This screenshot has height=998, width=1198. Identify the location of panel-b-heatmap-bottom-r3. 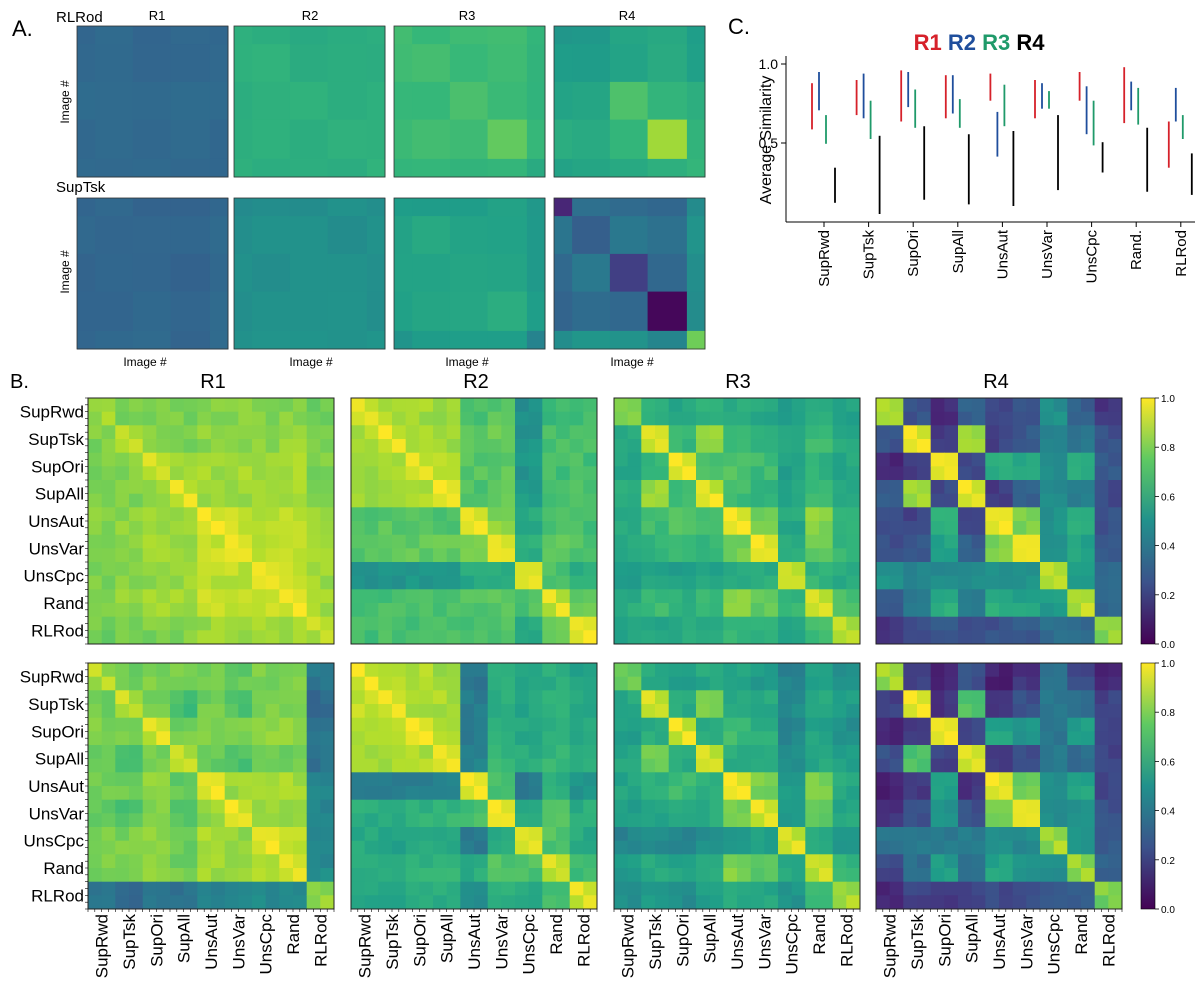
(737, 786).